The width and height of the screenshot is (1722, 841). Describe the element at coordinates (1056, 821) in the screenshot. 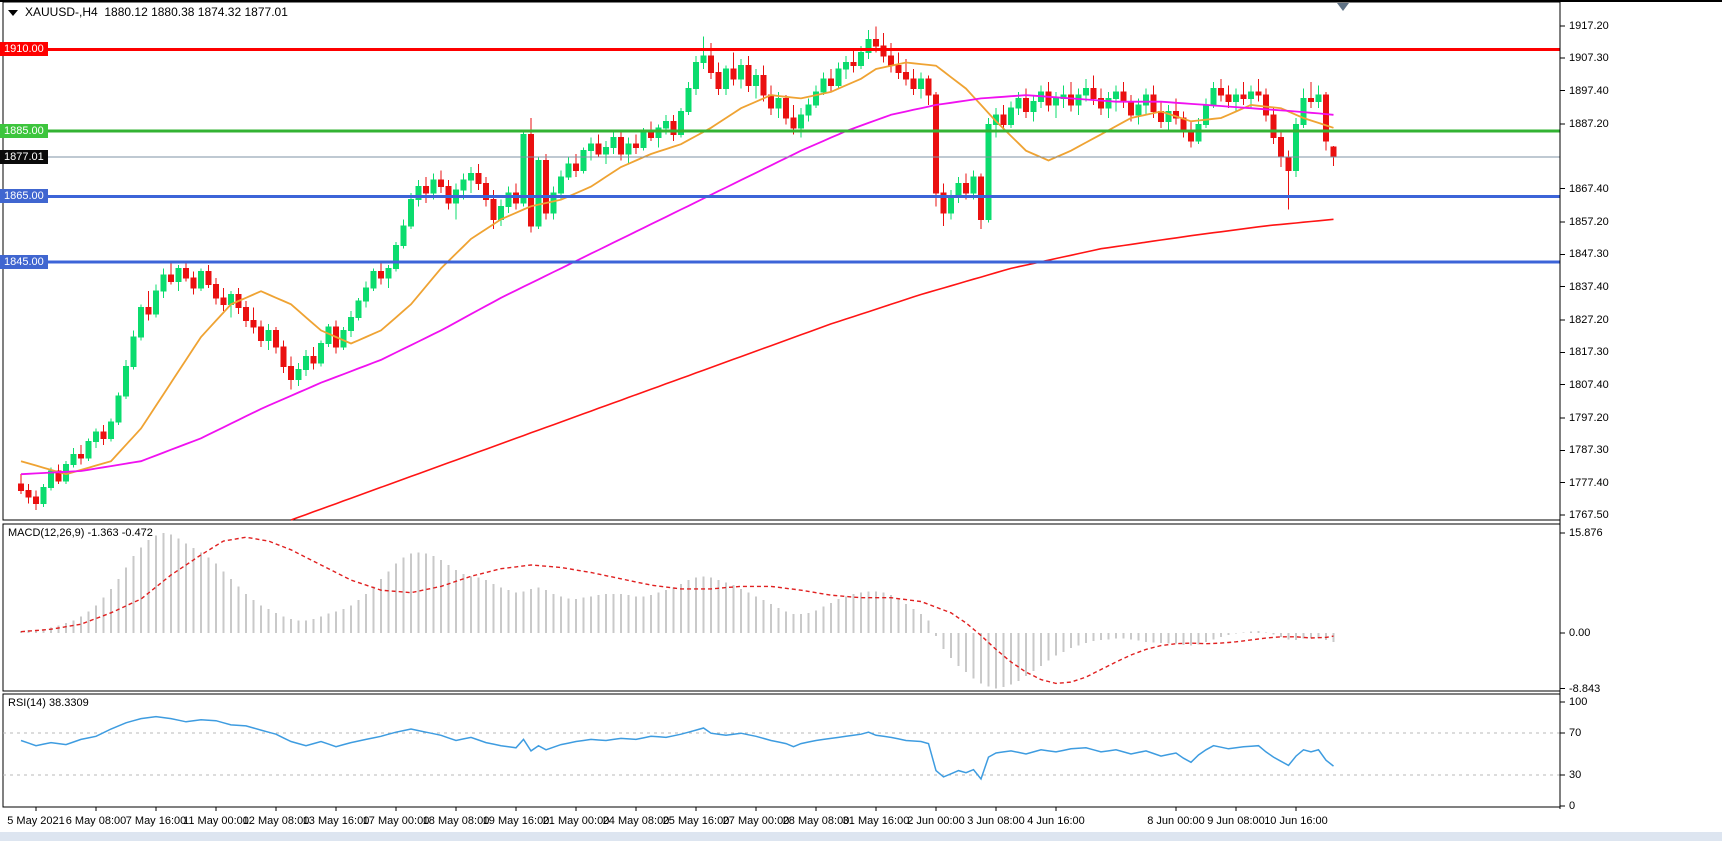

I see `x-axis-tick-label: 4 Jun 16:00` at that location.